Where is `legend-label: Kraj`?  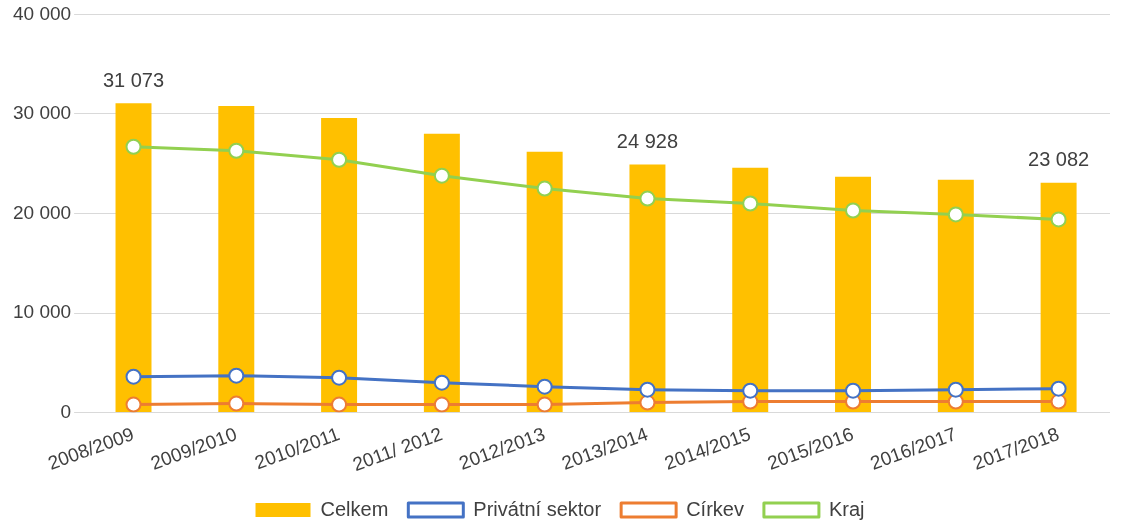
legend-label: Kraj is located at coordinates (846, 508).